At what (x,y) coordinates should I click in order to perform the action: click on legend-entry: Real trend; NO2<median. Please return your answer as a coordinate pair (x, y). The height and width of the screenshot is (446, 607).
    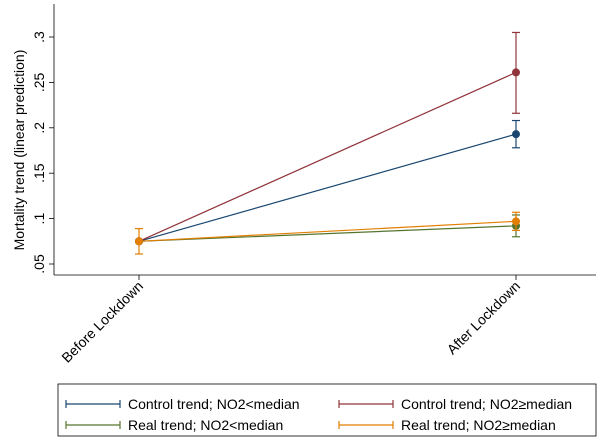
    Looking at the image, I should click on (174, 425).